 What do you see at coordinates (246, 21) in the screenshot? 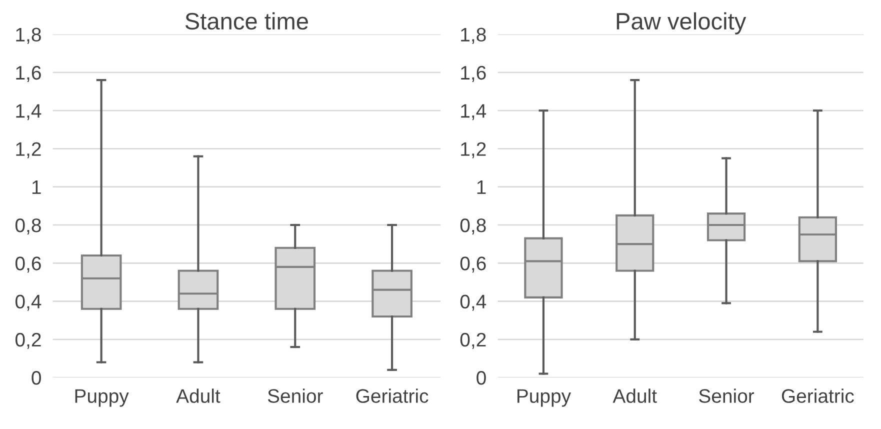
I see `chart-title: Stance time` at bounding box center [246, 21].